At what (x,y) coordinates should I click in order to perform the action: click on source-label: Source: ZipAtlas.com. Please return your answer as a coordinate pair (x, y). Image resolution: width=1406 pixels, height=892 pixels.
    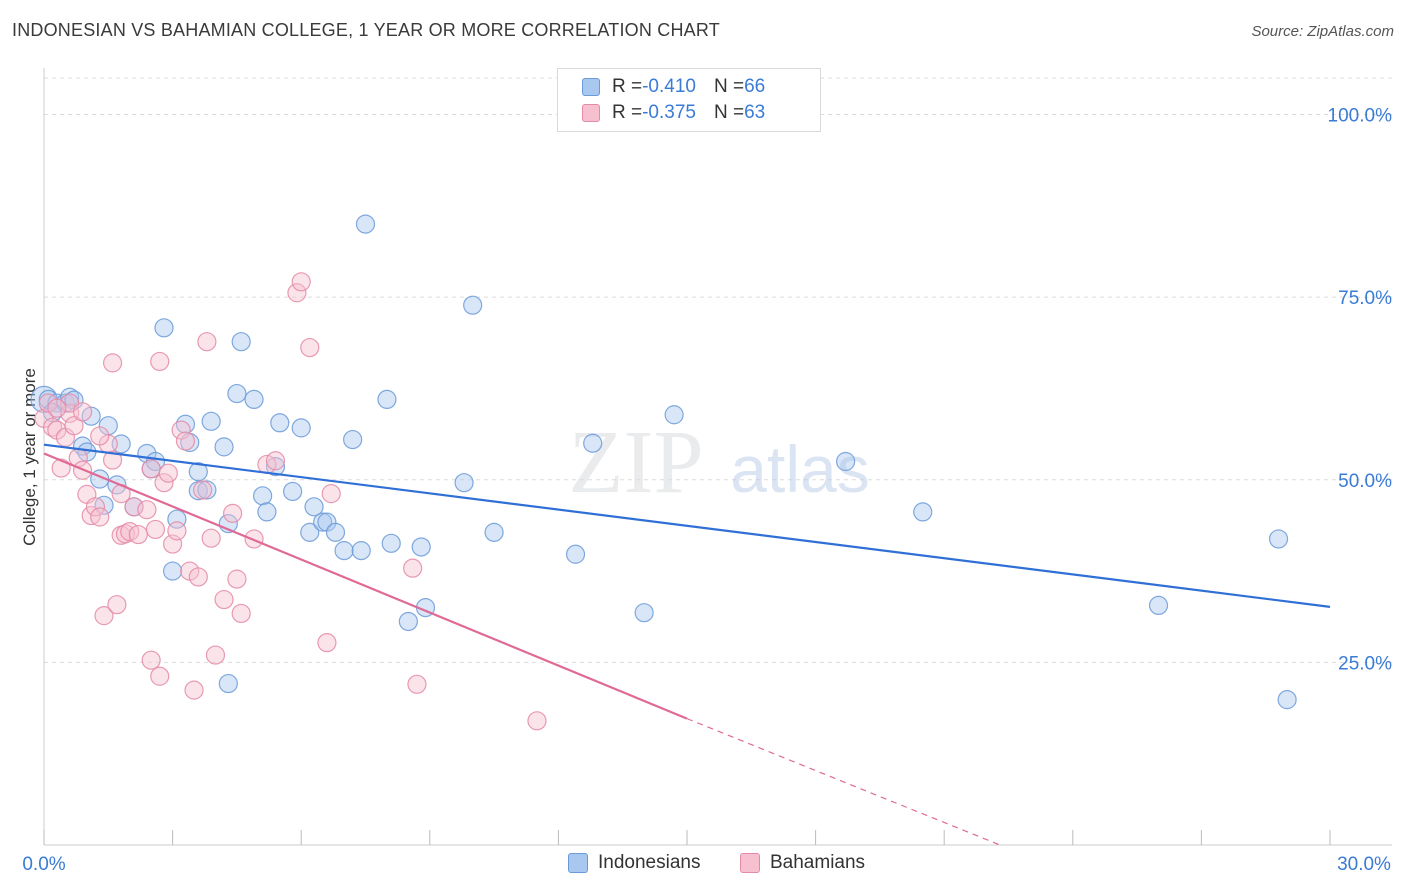
    Looking at the image, I should click on (1322, 31).